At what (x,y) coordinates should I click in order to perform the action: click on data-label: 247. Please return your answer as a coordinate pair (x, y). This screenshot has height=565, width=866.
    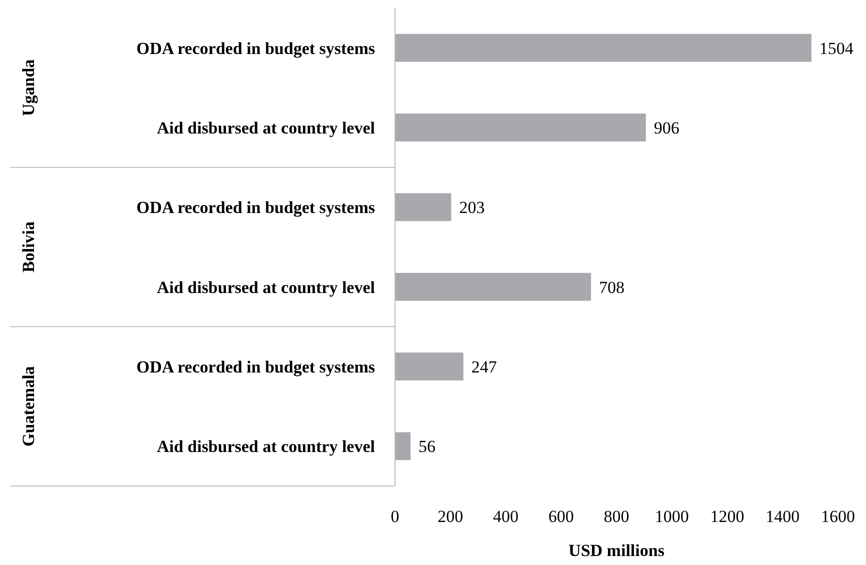
    Looking at the image, I should click on (484, 366).